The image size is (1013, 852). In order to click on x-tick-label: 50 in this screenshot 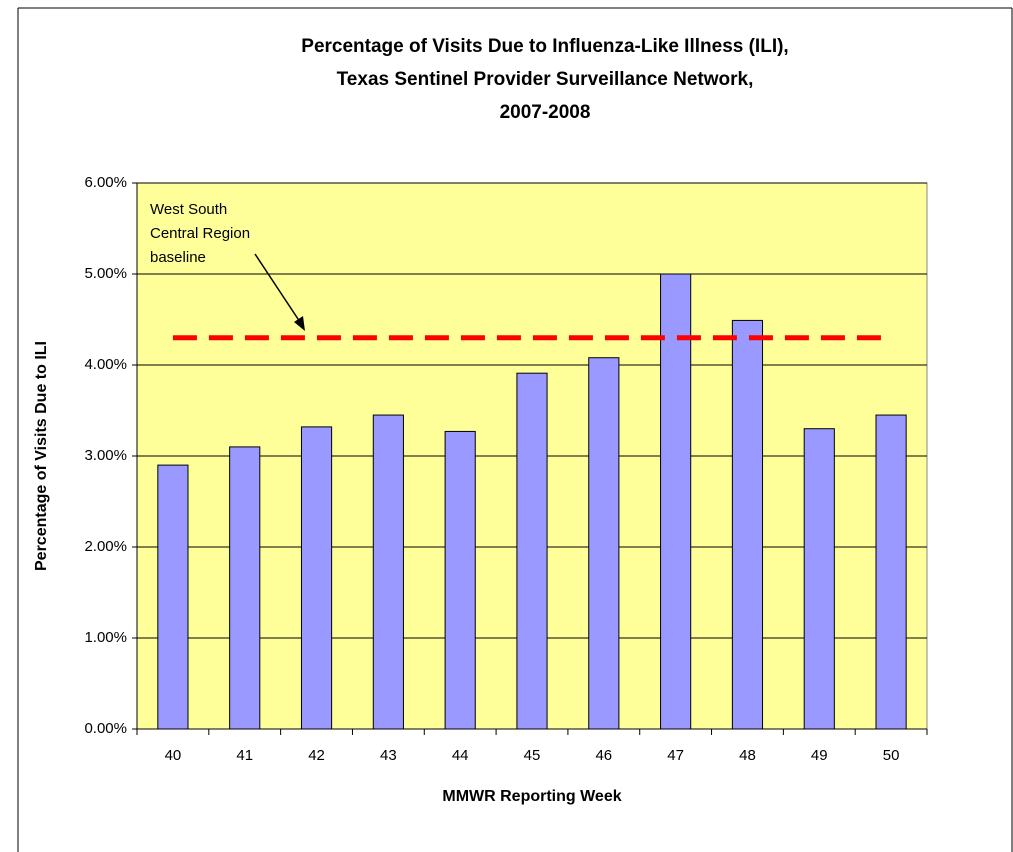, I will do `click(891, 755)`.